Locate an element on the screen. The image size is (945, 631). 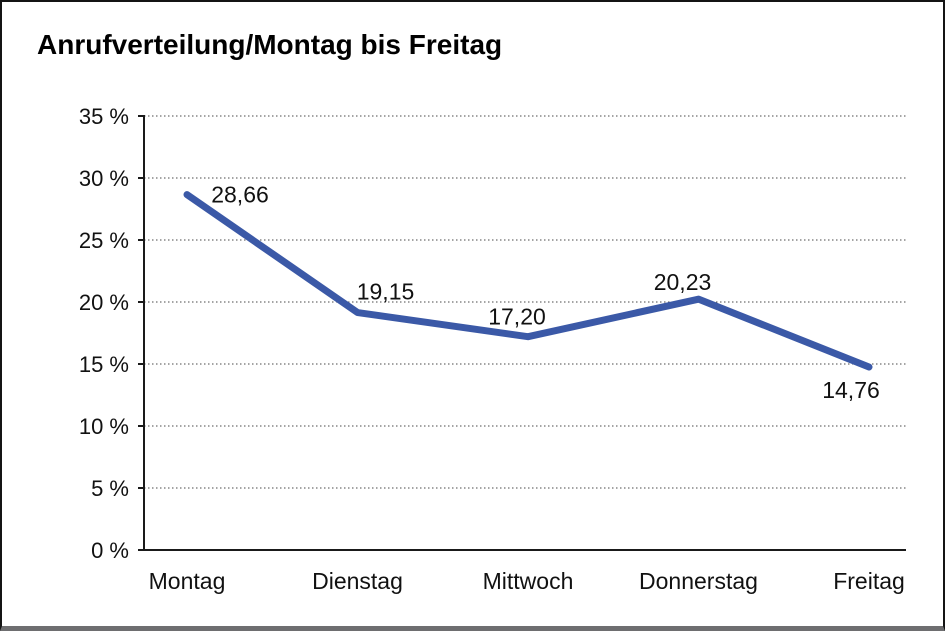
chart-title: Anrufverteilung/Montag bis Freitag is located at coordinates (270, 44).